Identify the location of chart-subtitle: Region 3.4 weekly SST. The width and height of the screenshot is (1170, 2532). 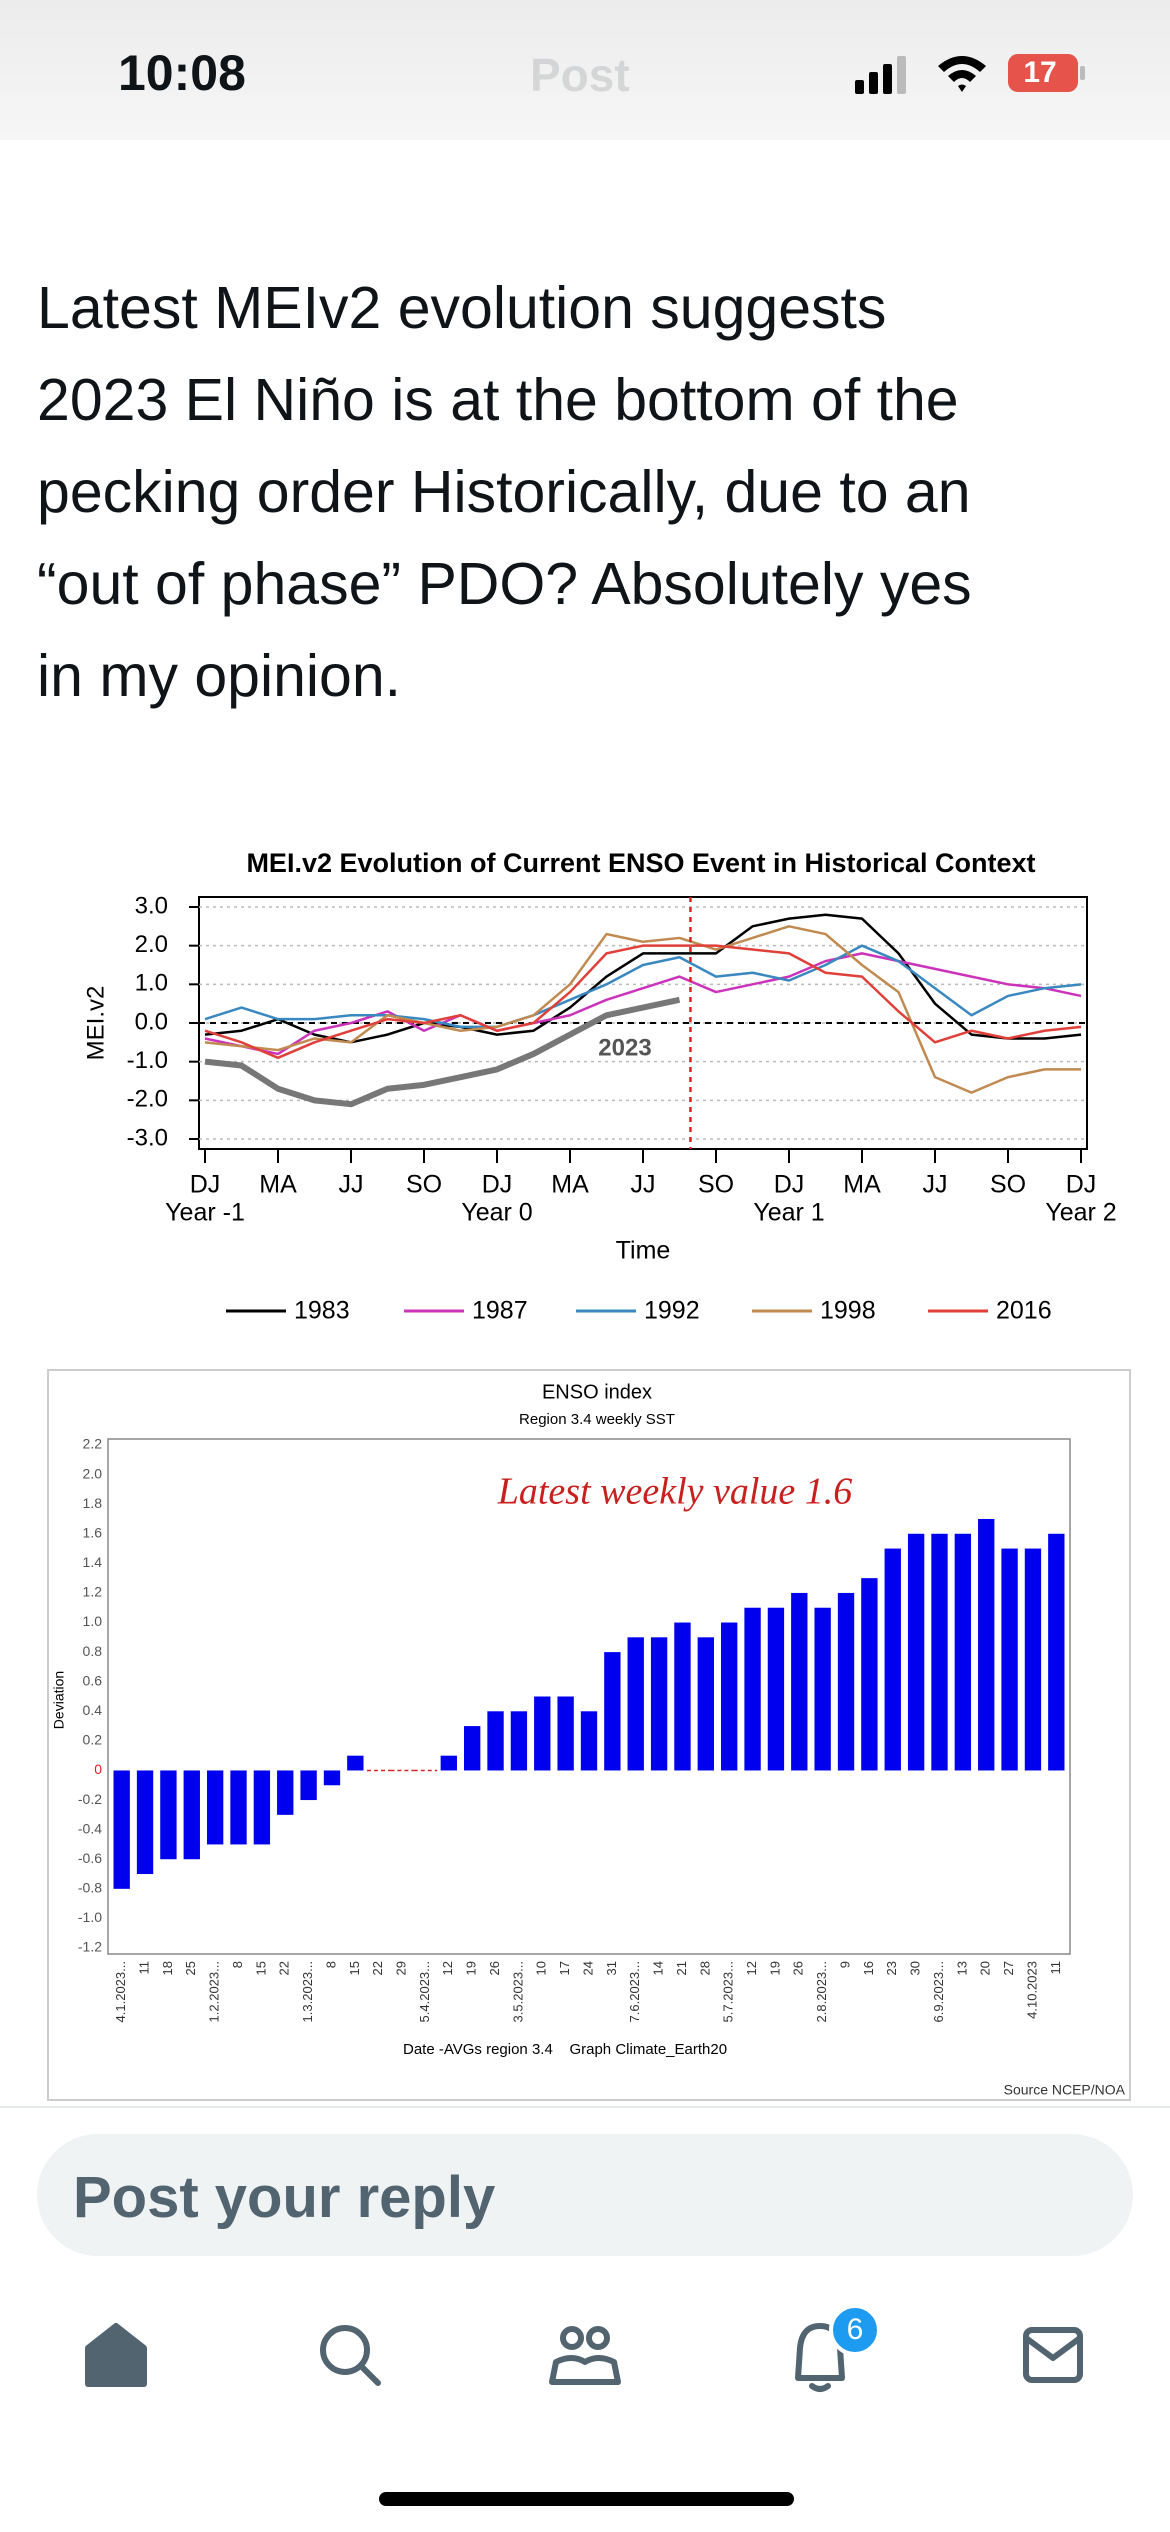
(597, 1419).